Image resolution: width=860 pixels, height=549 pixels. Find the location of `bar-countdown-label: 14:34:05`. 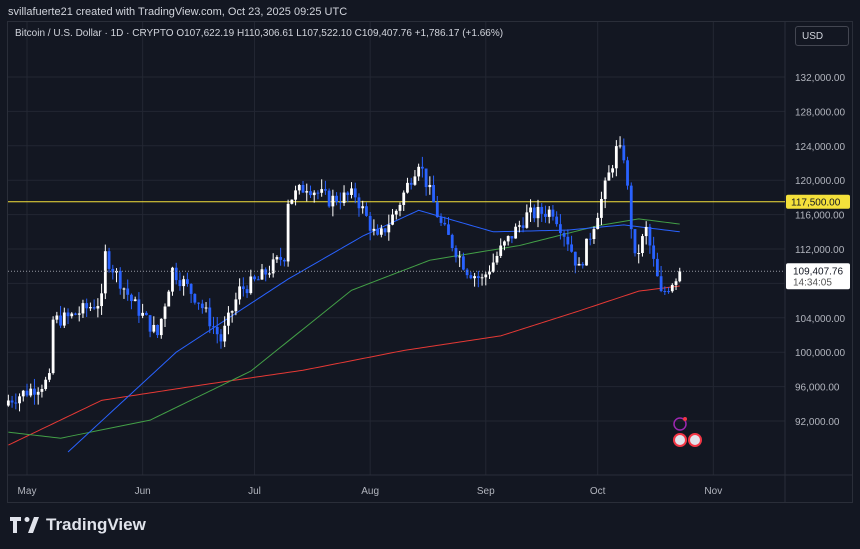

bar-countdown-label: 14:34:05 is located at coordinates (812, 282).